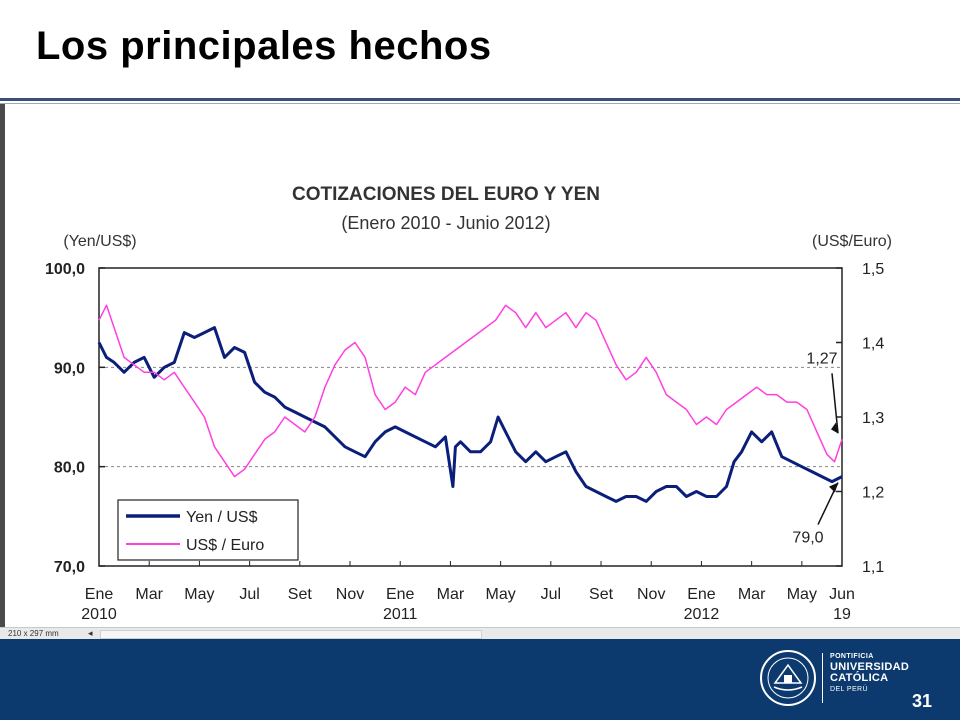  What do you see at coordinates (99, 241) in the screenshot?
I see `y-left-axis-label: (Yen/US$)` at bounding box center [99, 241].